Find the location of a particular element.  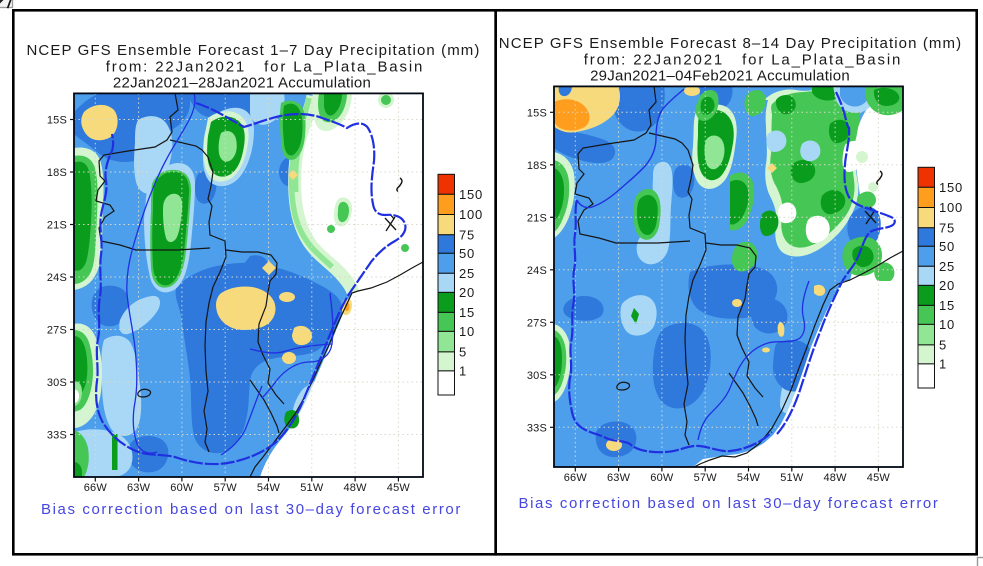

svg-text:22Jan2021–28Jan2021 Accumulati: 22Jan2021–28Jan2021 Accumulation is located at coordinates (242, 83).